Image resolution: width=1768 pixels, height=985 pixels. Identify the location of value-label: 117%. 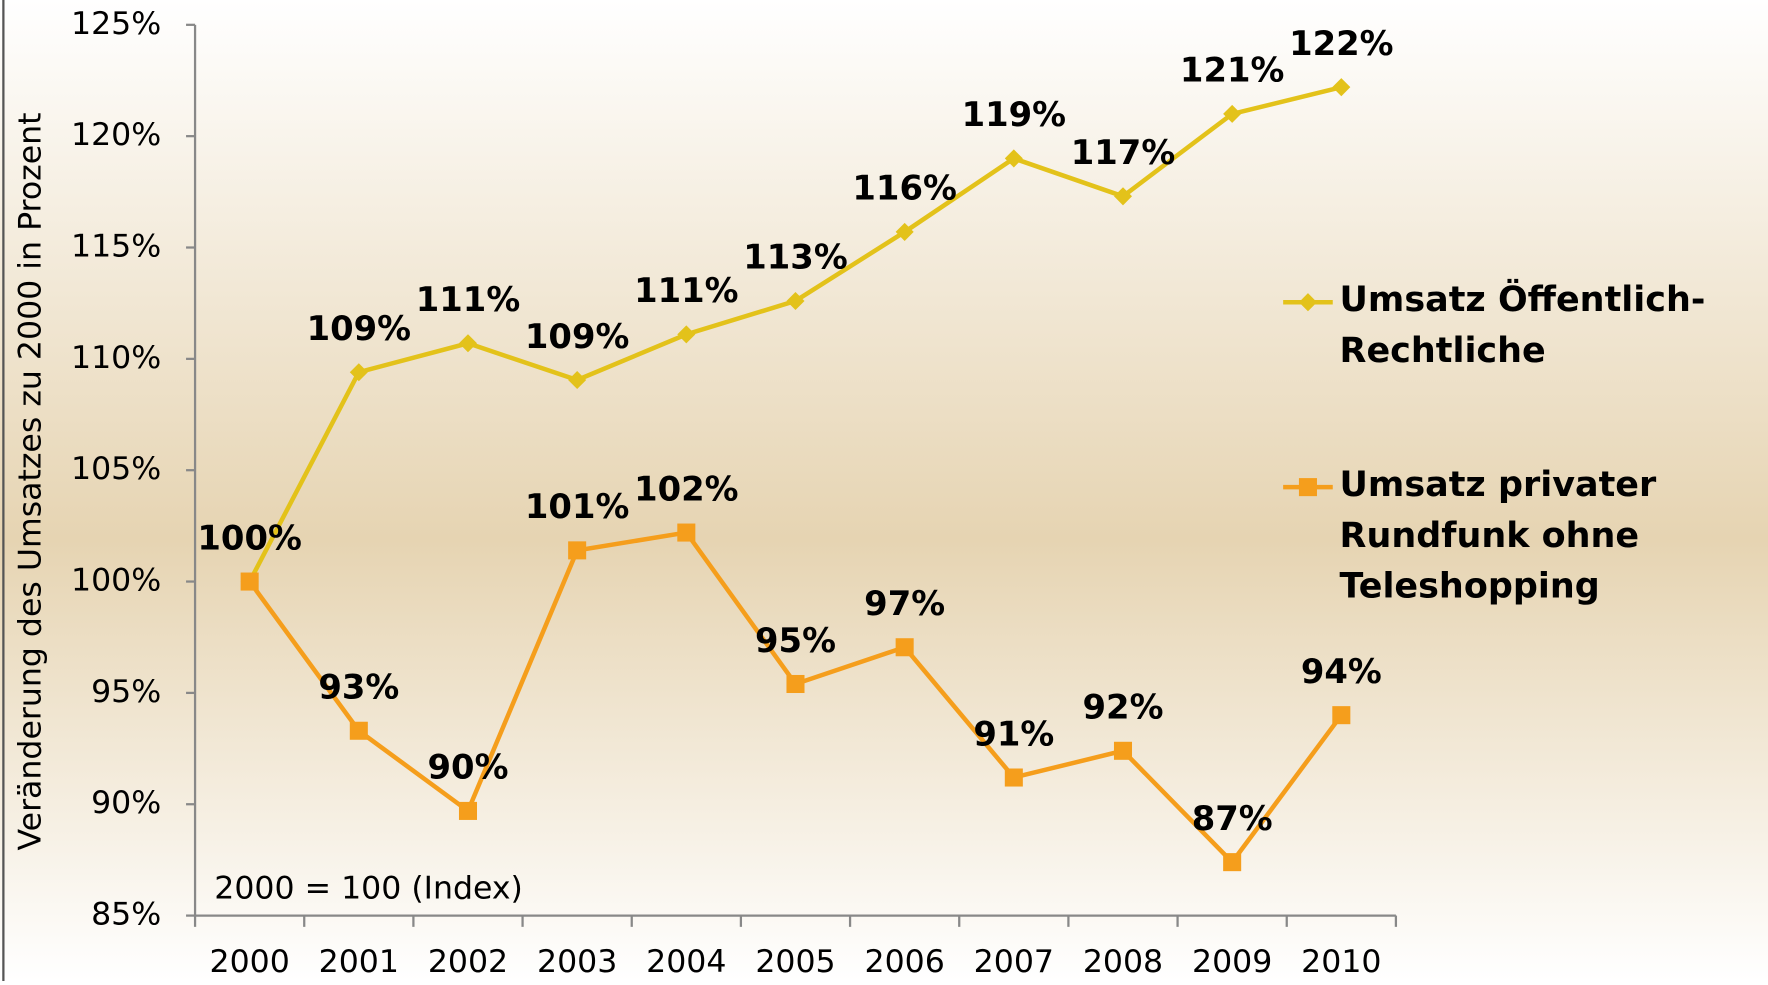
(1123, 152).